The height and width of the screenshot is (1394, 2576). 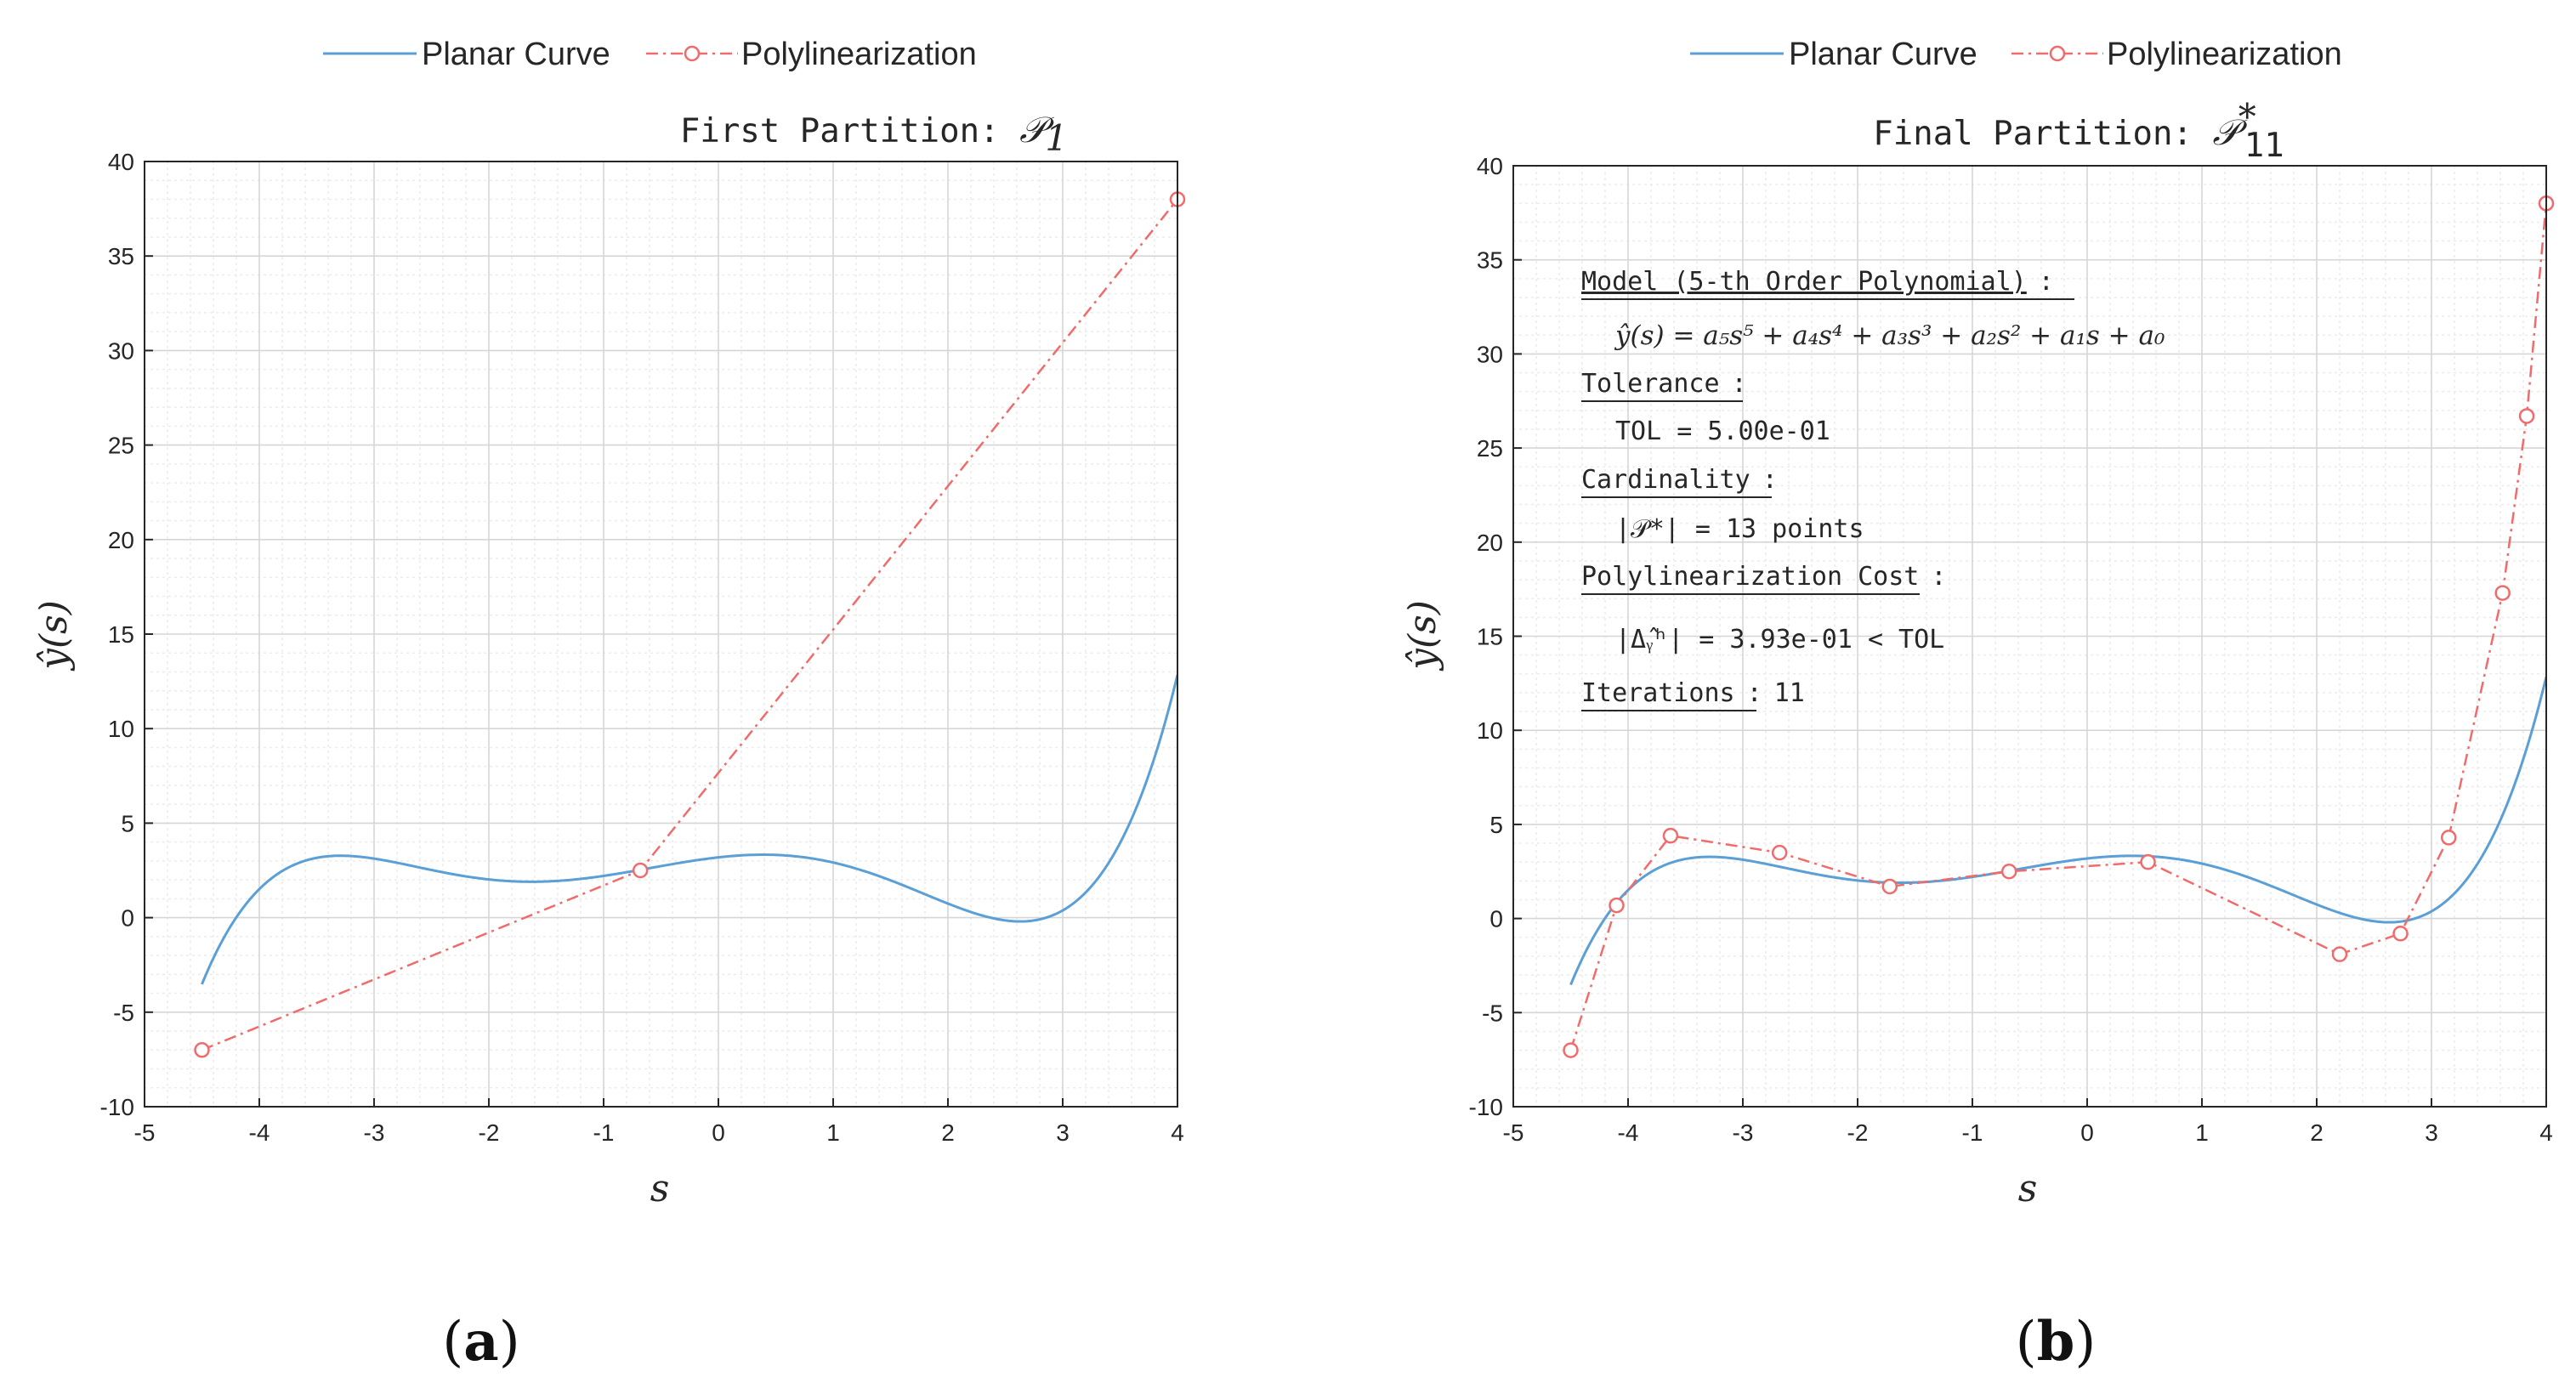 I want to click on y-tick-label: 40, so click(x=1490, y=166).